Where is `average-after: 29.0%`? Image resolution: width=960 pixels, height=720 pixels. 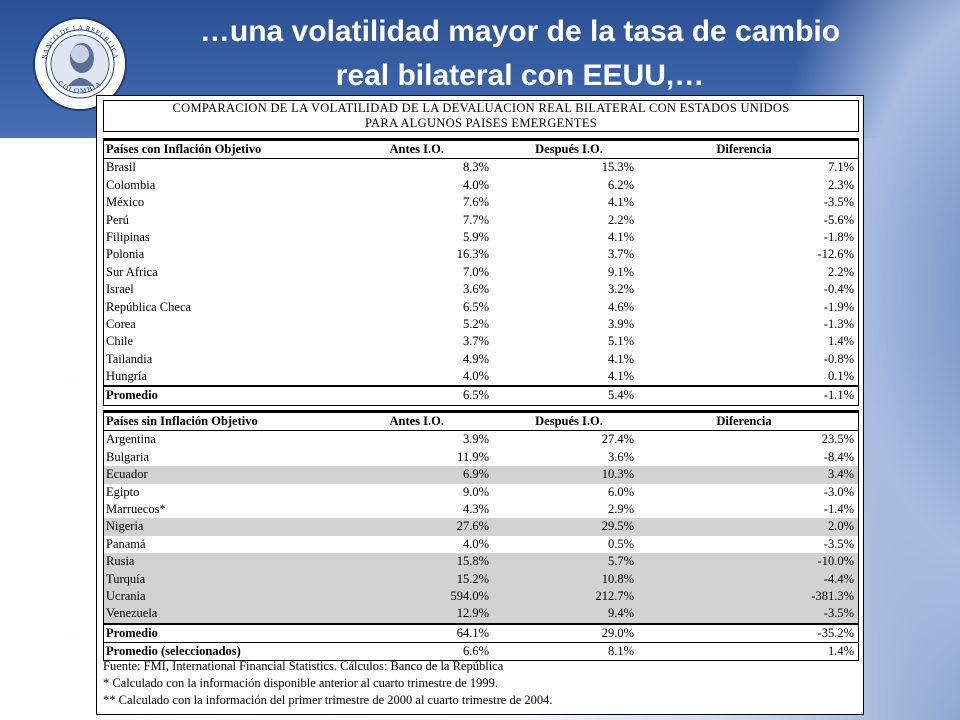
average-after: 29.0% is located at coordinates (617, 632).